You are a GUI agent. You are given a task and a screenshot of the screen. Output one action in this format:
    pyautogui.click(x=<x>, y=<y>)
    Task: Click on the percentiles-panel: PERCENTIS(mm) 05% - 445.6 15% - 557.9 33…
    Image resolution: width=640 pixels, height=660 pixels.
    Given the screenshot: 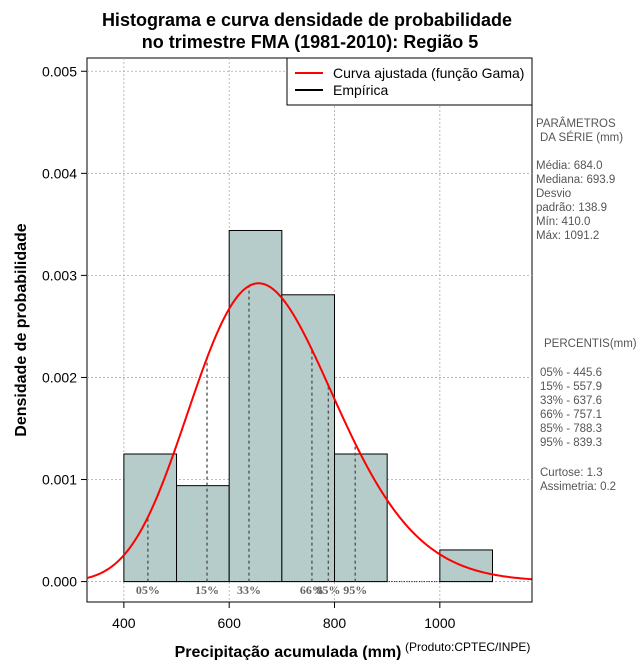 What is the action you would take?
    pyautogui.click(x=588, y=415)
    